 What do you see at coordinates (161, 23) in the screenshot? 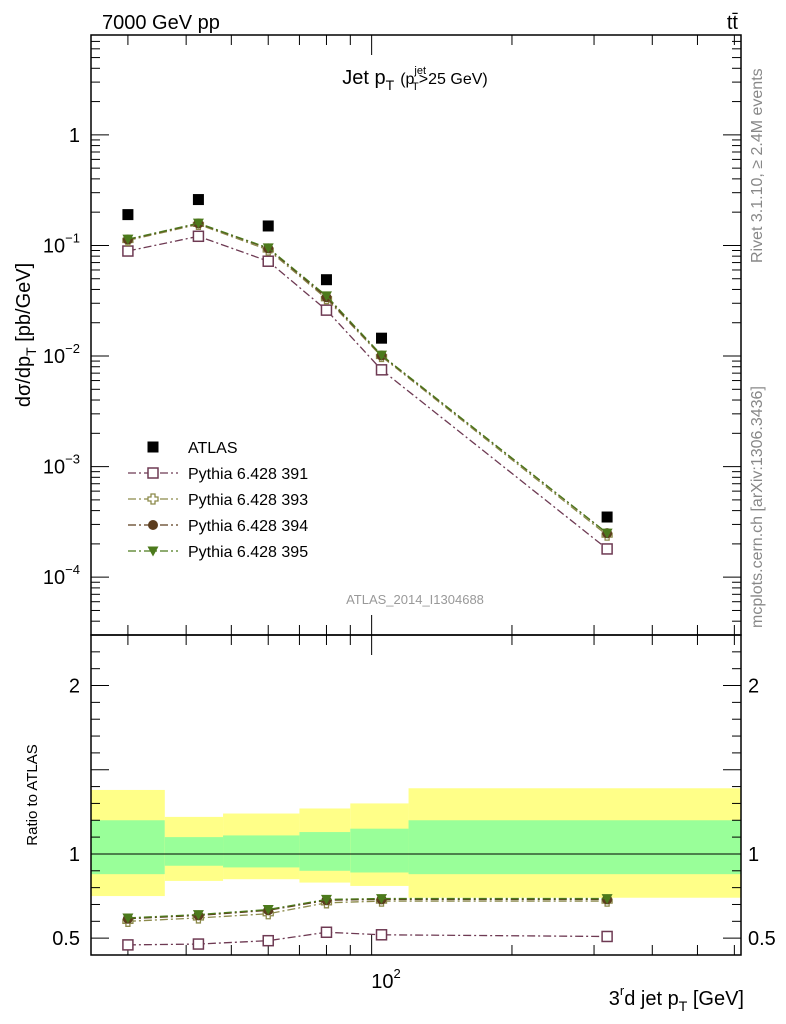
I see `header-left: 7000 GeV pp` at bounding box center [161, 23].